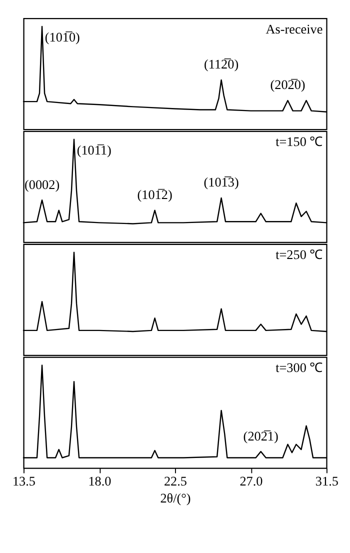 The width and height of the screenshot is (350, 553). Describe the element at coordinates (299, 368) in the screenshot. I see `chart-title: t=300 ℃` at that location.